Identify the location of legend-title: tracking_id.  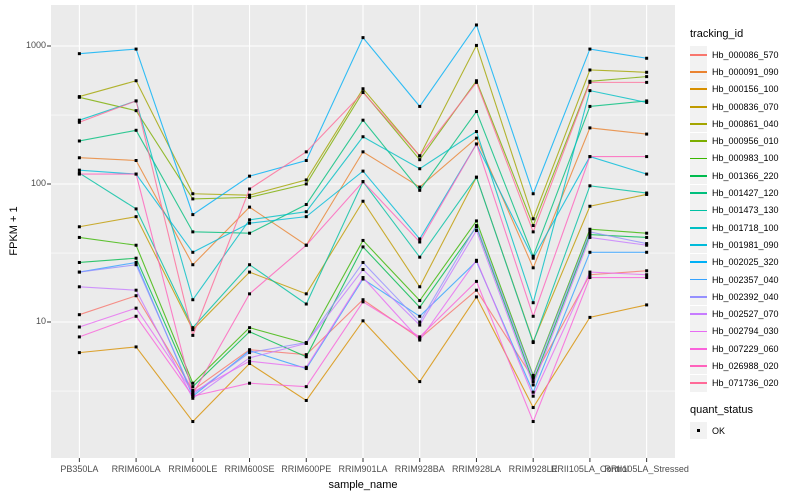
(717, 34).